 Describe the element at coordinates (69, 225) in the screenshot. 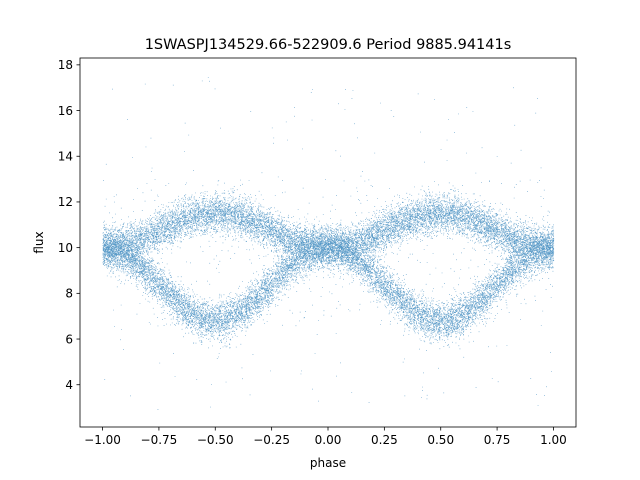

I see `y-axis: 4 6 8 10 12 14 16 18` at that location.